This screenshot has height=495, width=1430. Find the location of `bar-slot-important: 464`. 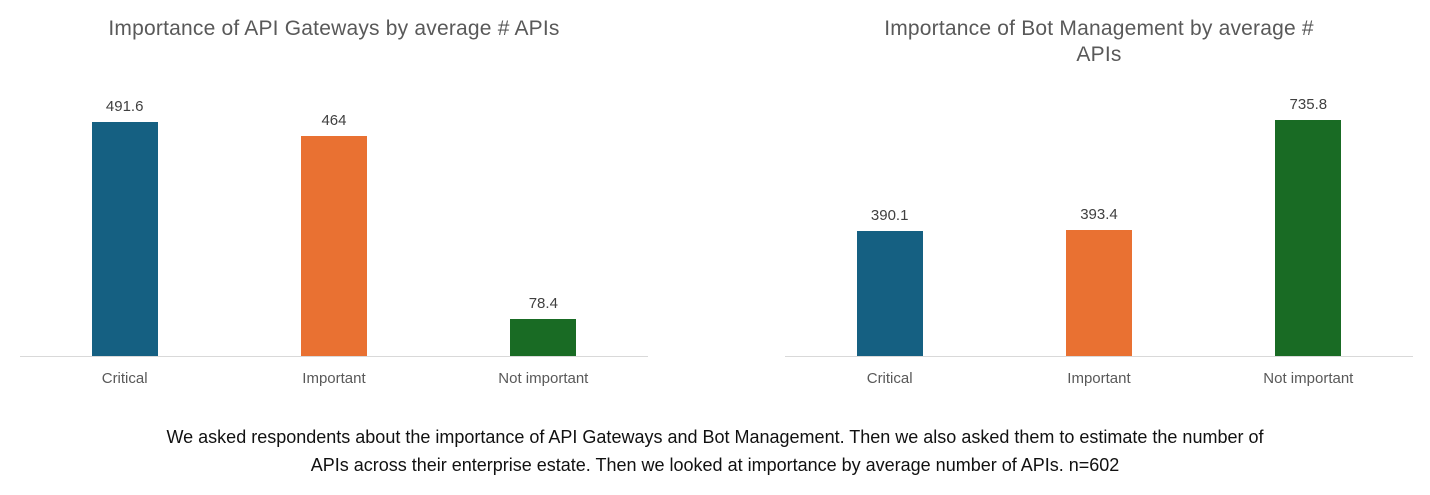

bar-slot-important: 464 is located at coordinates (333, 234).